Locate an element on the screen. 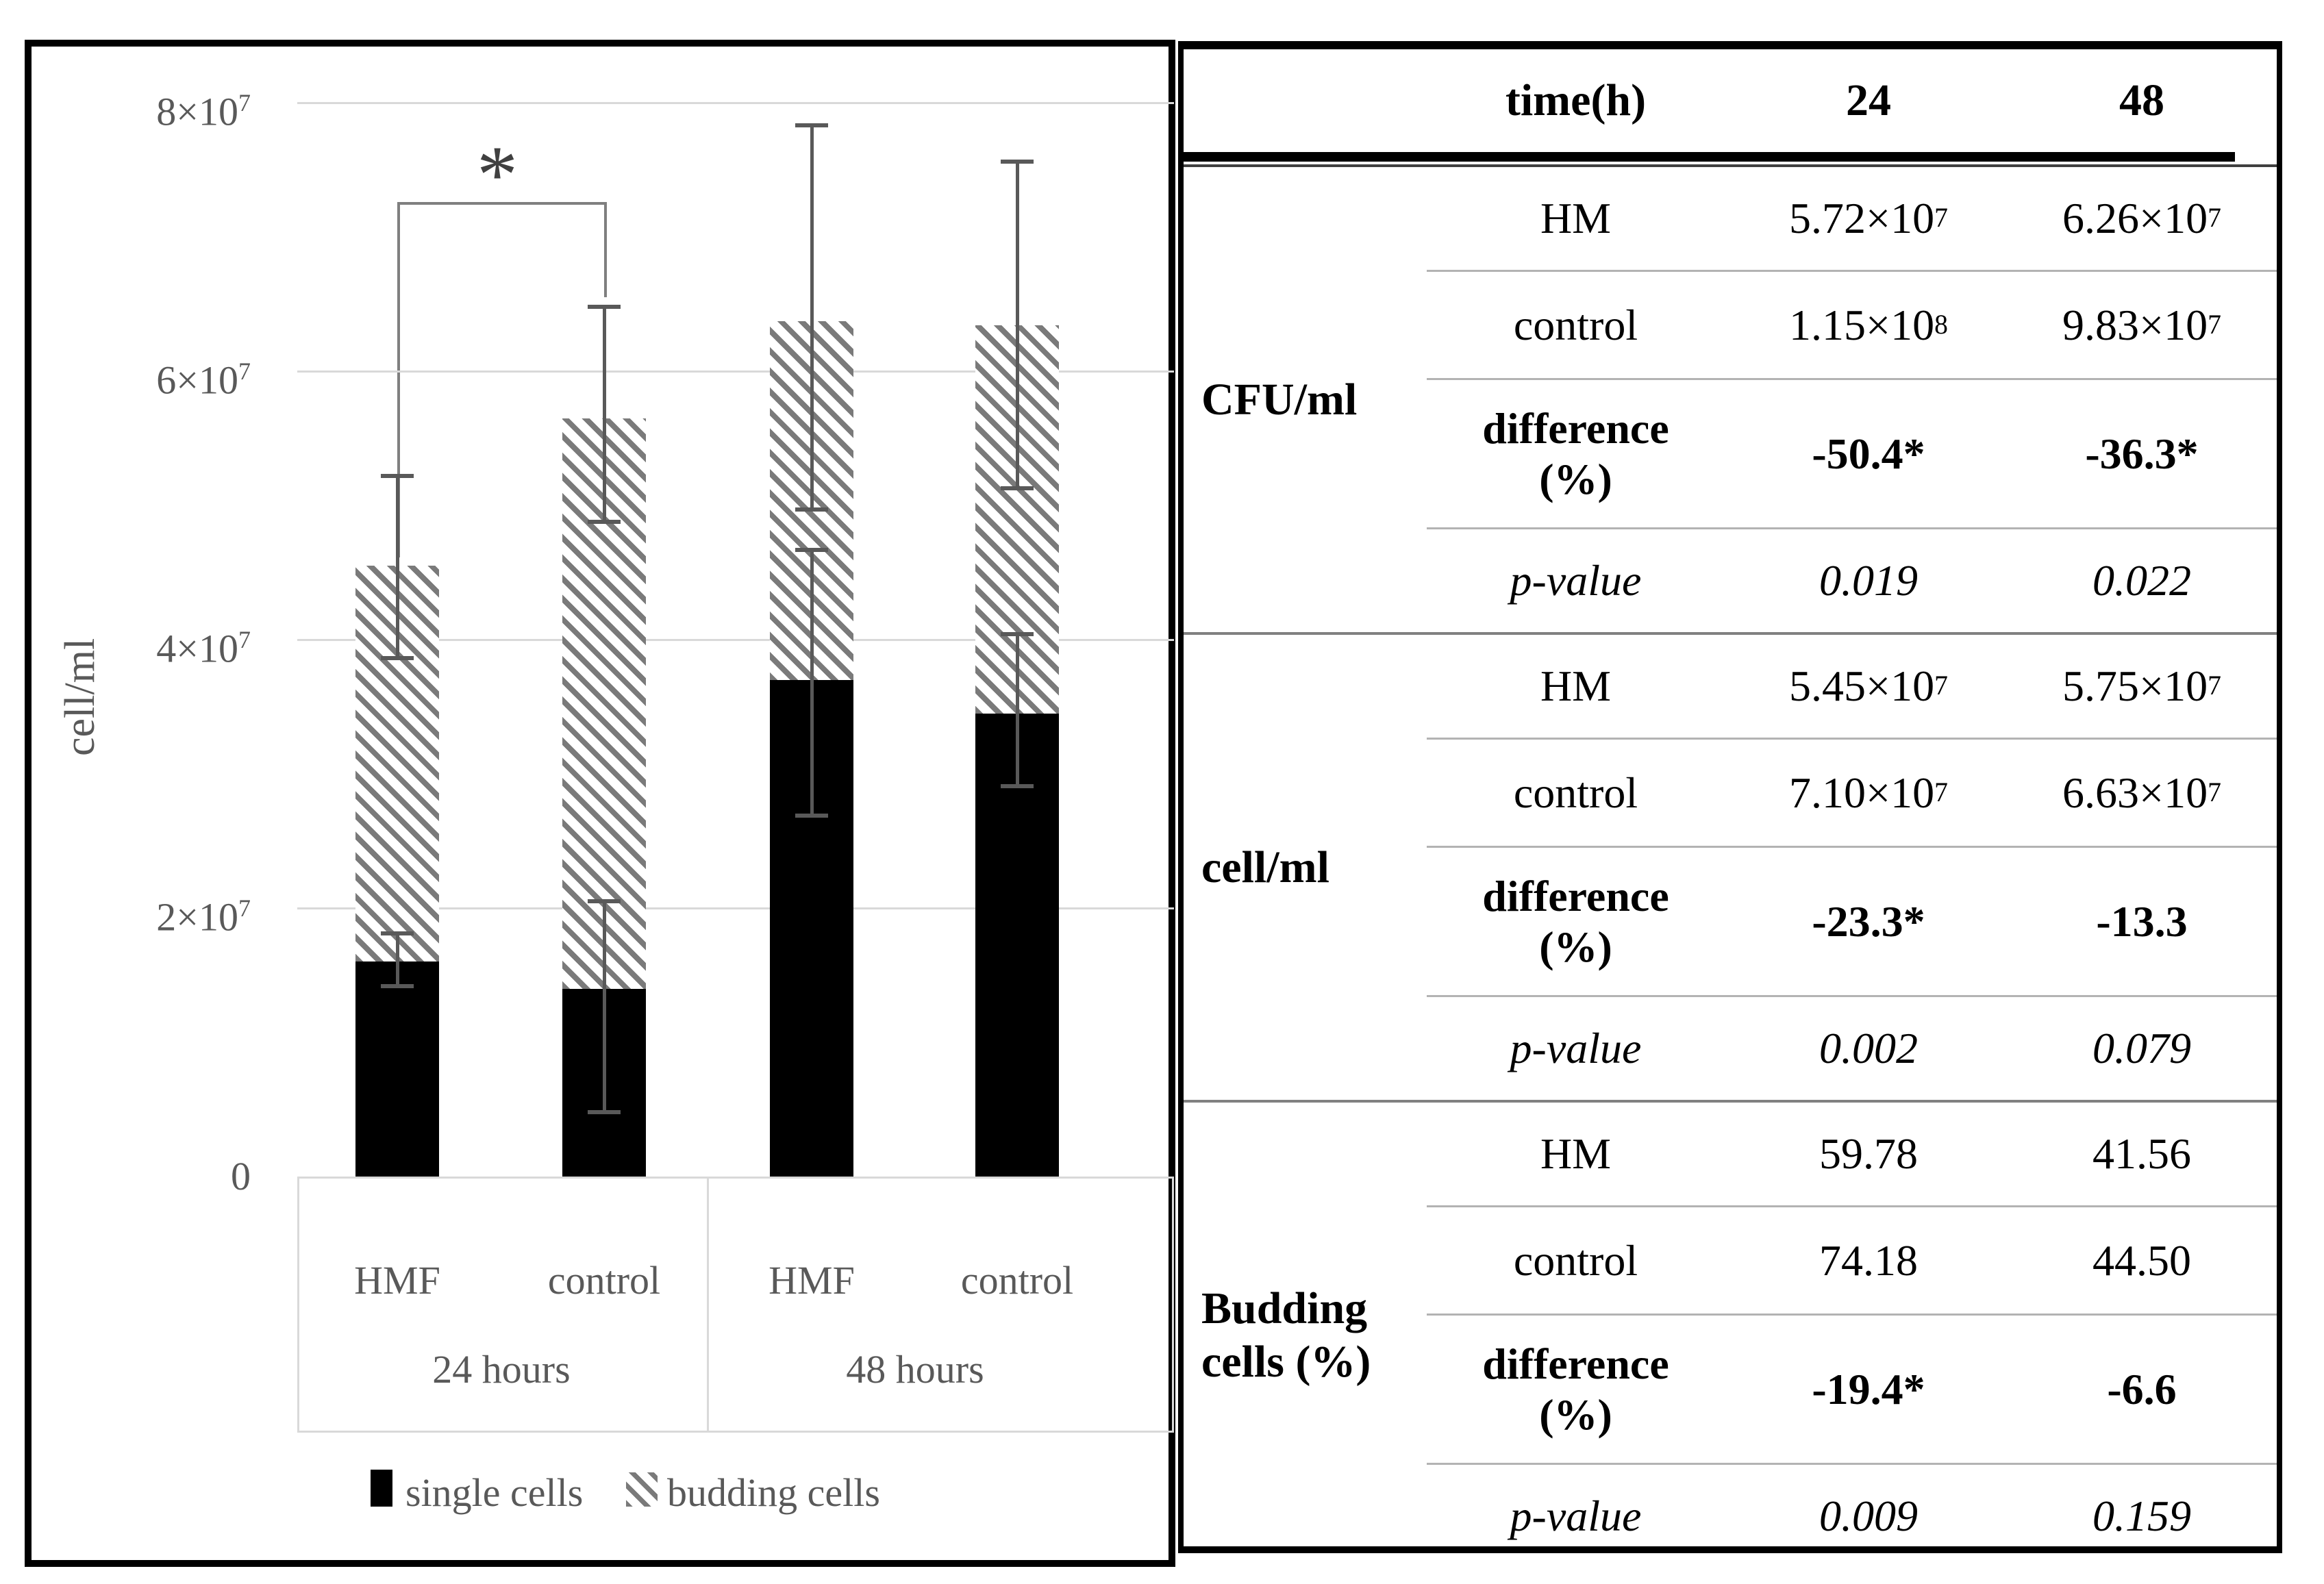 This screenshot has height=1584, width=2324. value-48h: -13.3 is located at coordinates (2142, 921).